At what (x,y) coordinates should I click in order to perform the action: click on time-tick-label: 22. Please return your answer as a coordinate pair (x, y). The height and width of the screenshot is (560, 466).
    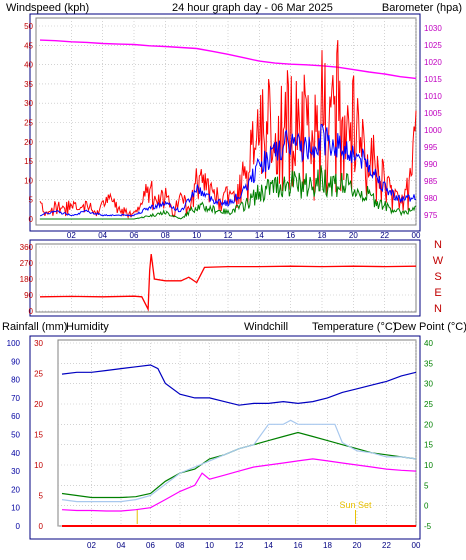
    Looking at the image, I should click on (386, 545).